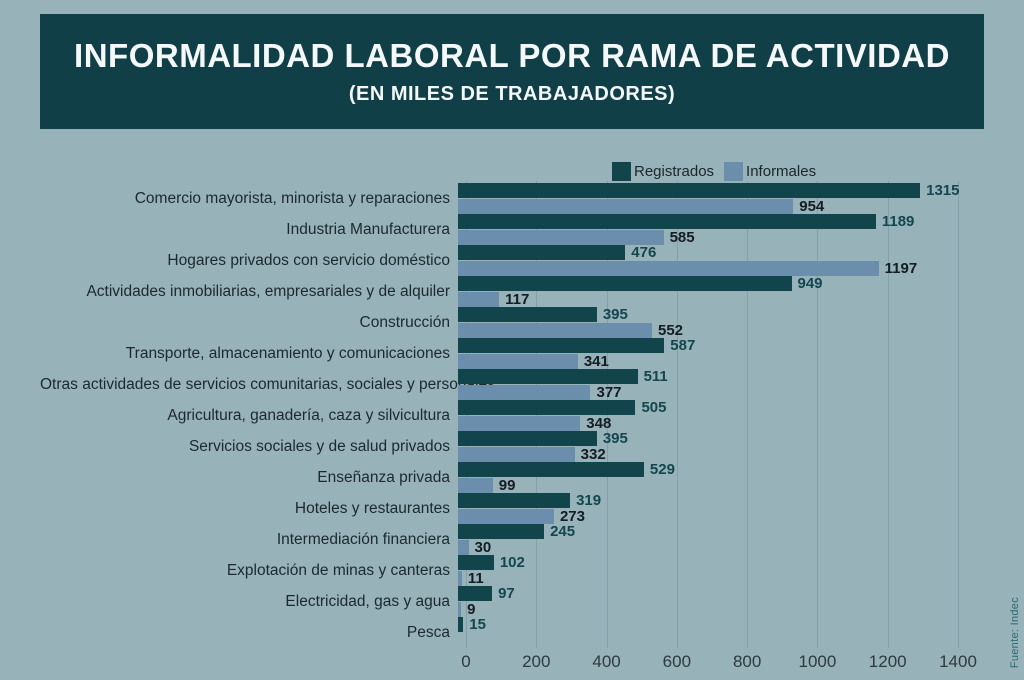  I want to click on category-row: Construcción 395 552, so click(520, 322).